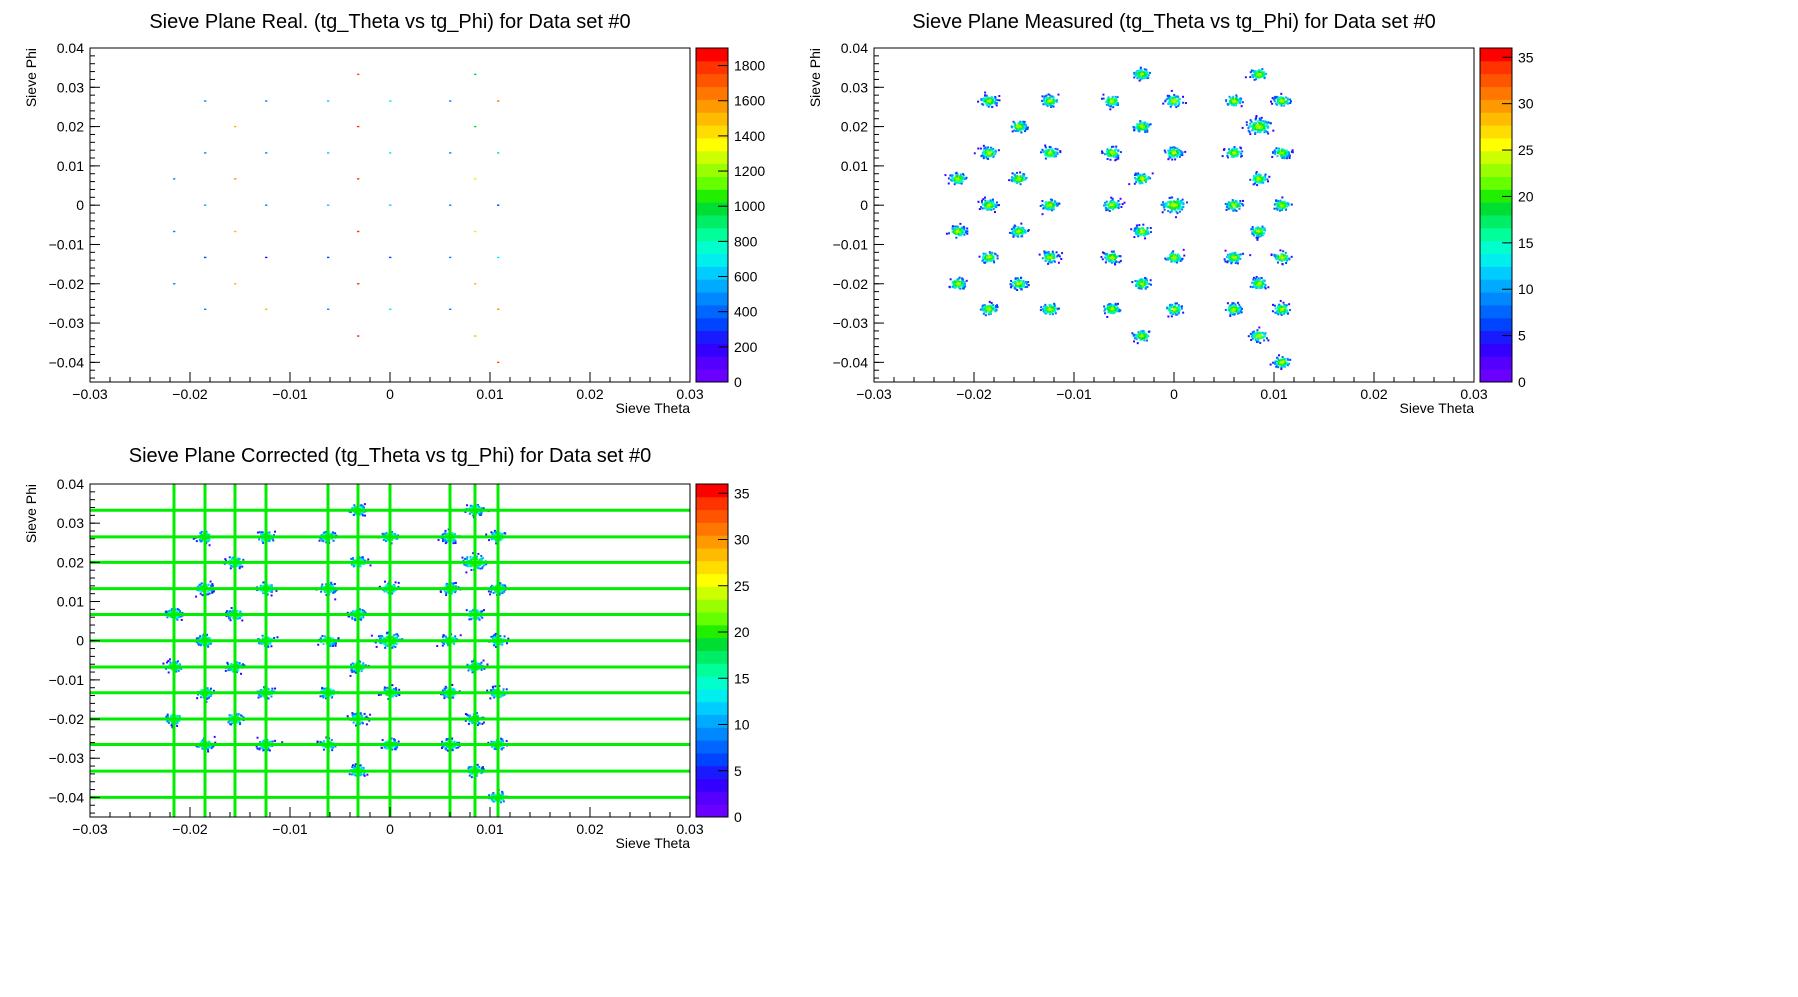 The image size is (1798, 997). What do you see at coordinates (738, 382) in the screenshot?
I see `palette-tick-label: 0` at bounding box center [738, 382].